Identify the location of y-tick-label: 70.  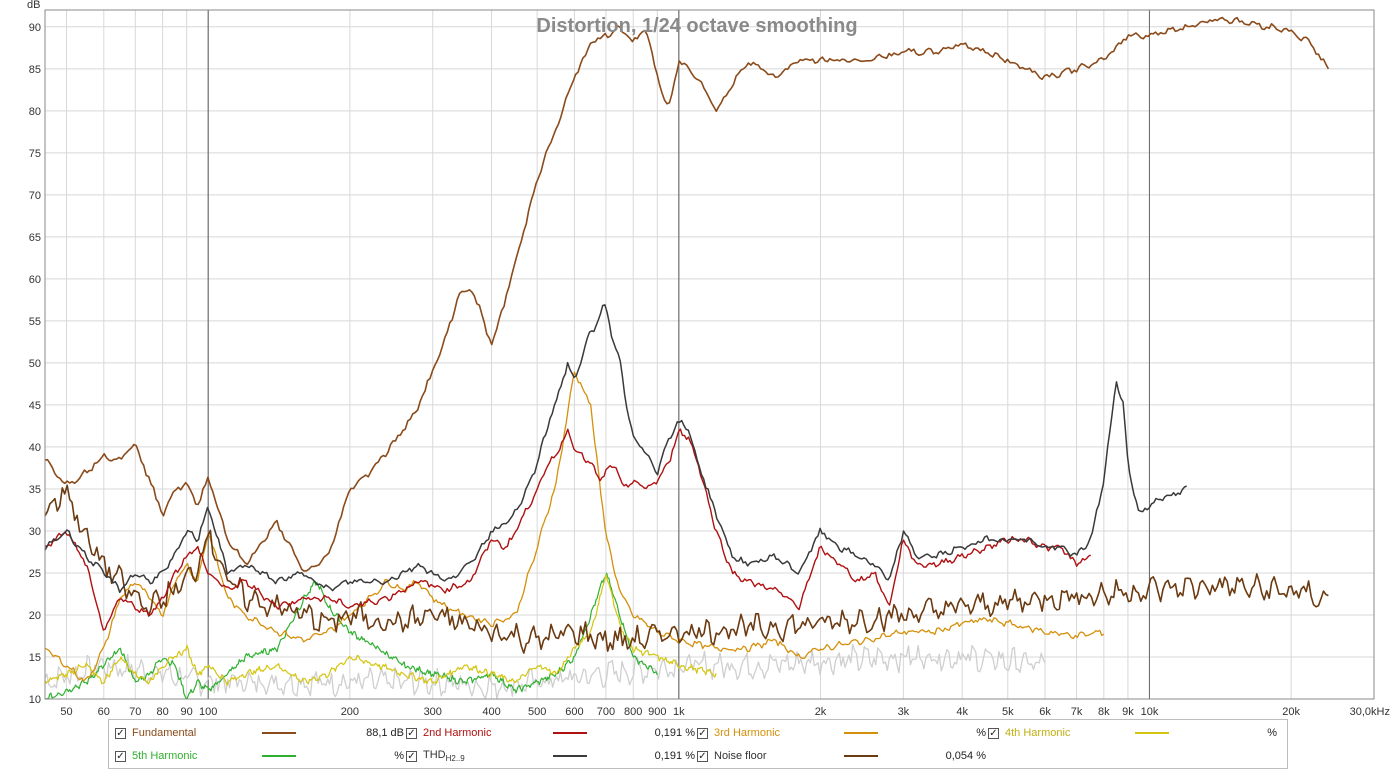
(35, 196).